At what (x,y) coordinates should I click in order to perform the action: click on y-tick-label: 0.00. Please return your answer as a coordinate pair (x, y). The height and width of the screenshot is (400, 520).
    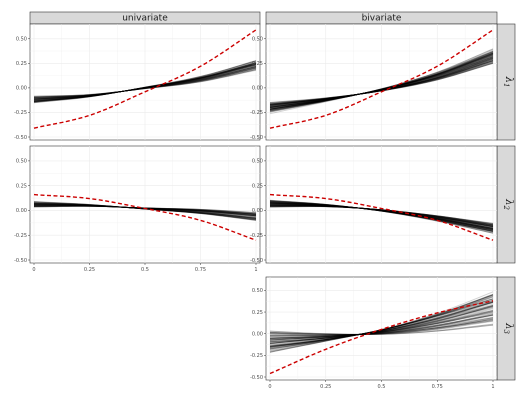
    Looking at the image, I should click on (257, 334).